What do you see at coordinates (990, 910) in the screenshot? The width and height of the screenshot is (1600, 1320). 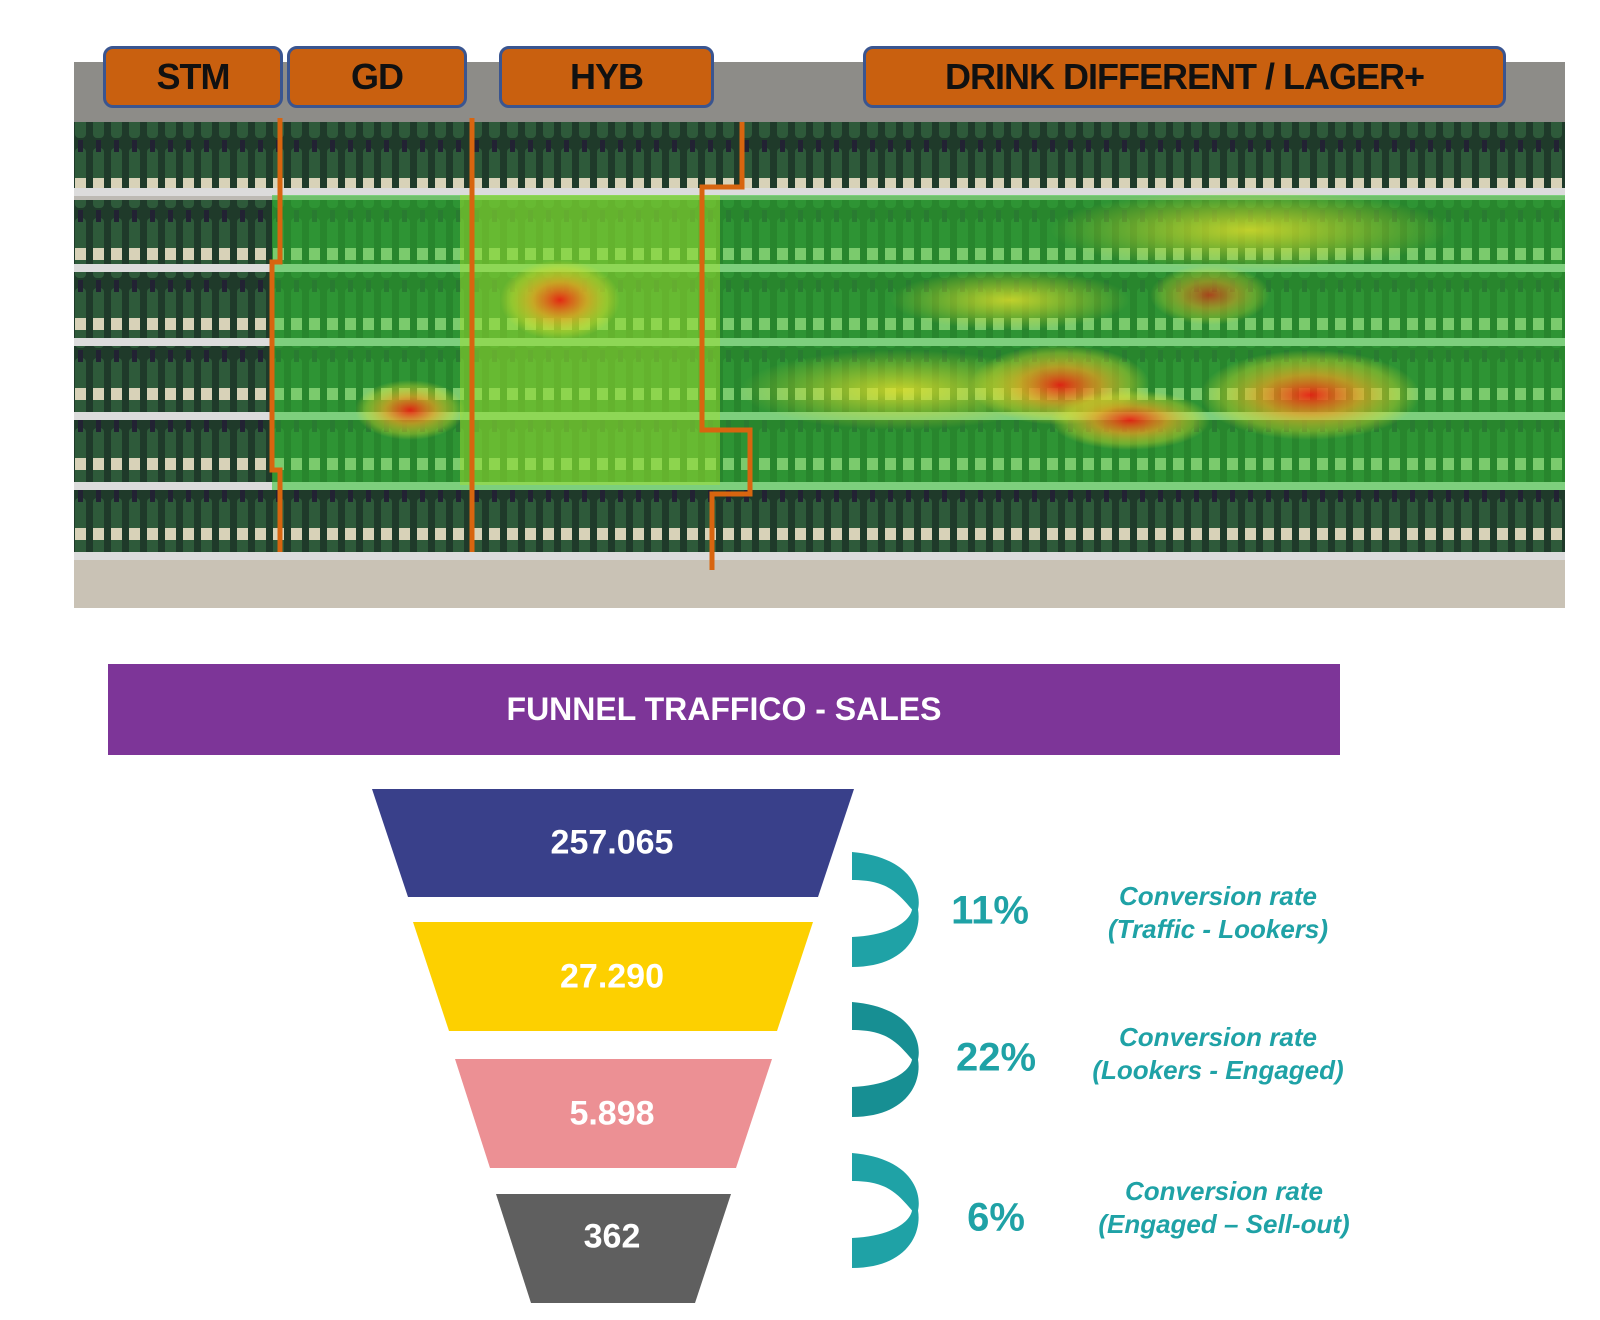 I see `conversion-rate-1: 11%` at bounding box center [990, 910].